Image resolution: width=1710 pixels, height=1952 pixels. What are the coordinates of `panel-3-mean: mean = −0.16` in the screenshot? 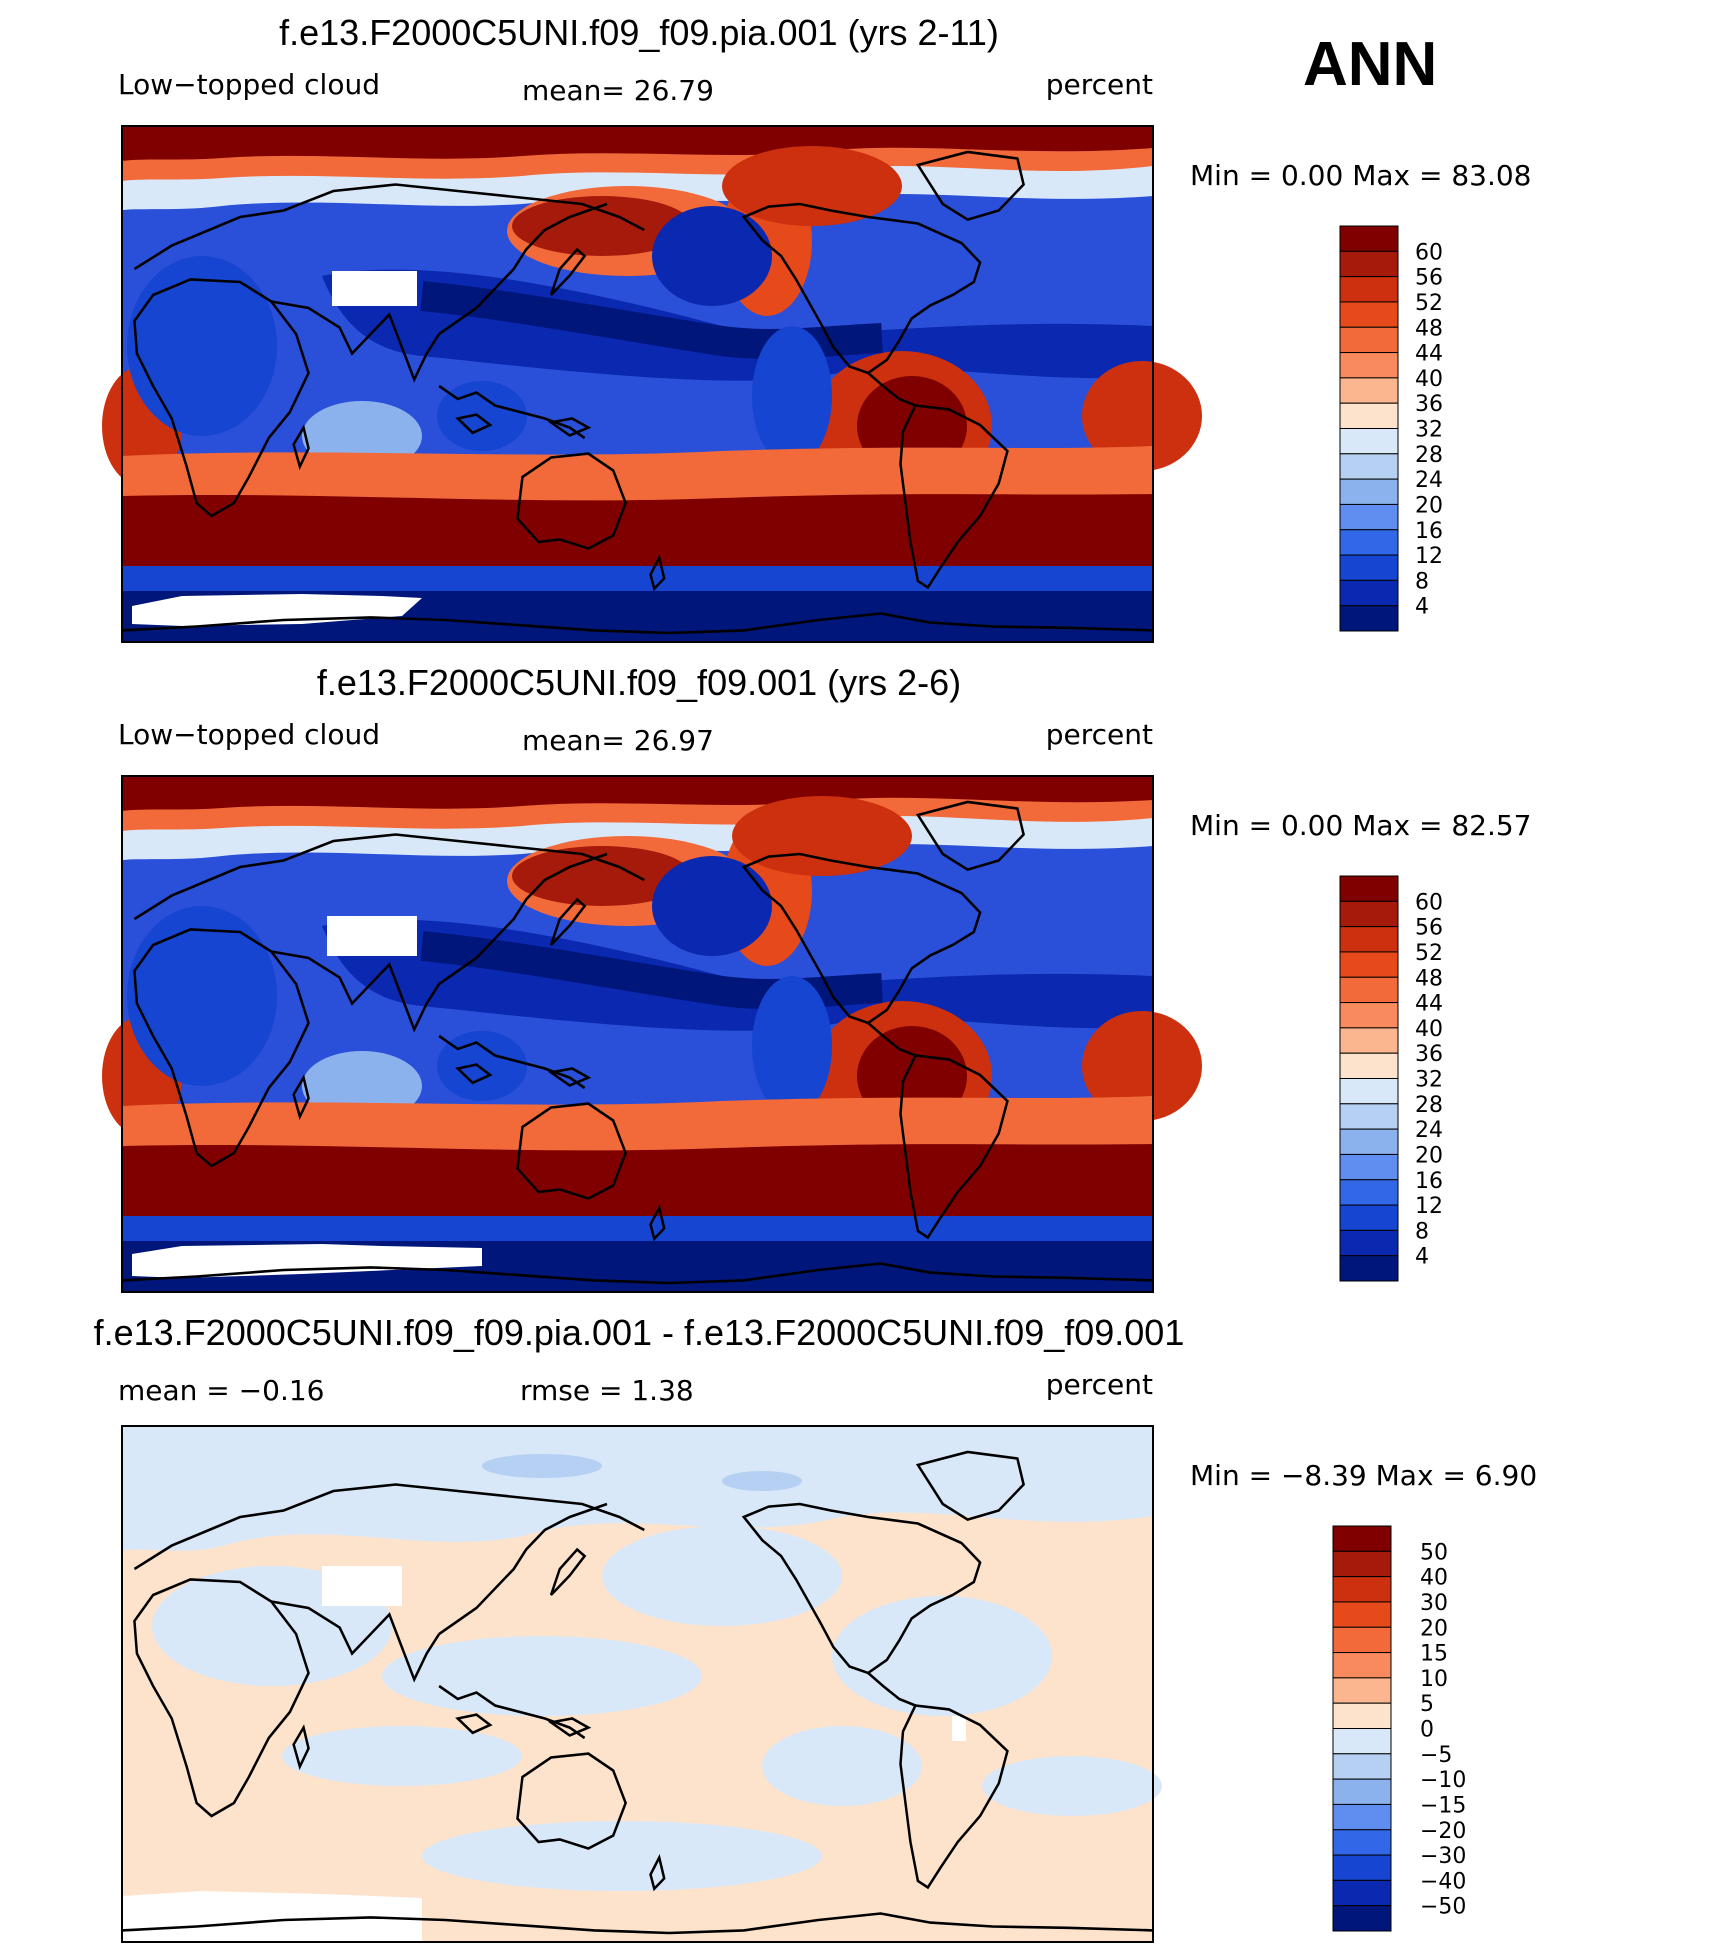 It's located at (221, 1390).